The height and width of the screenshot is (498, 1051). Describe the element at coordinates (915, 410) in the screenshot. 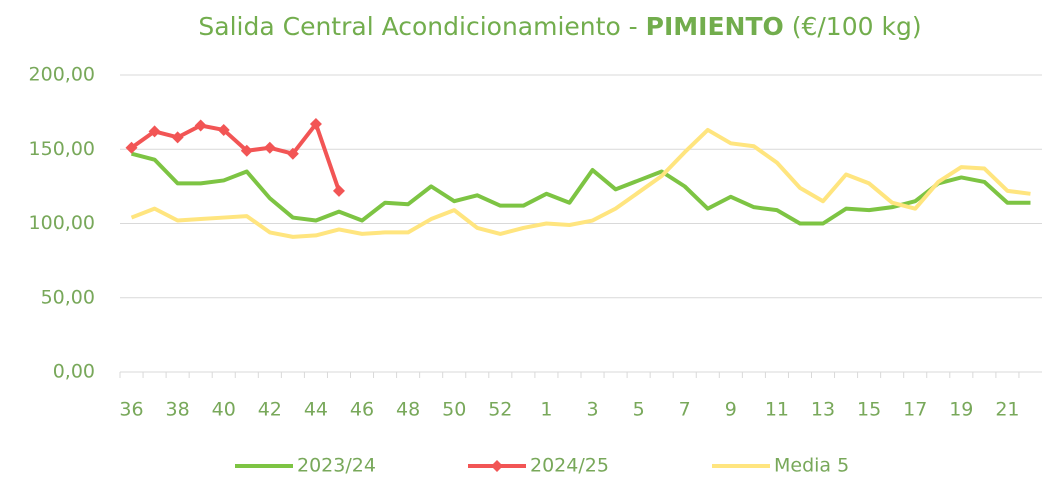

I see `x-tick-label: 17` at that location.